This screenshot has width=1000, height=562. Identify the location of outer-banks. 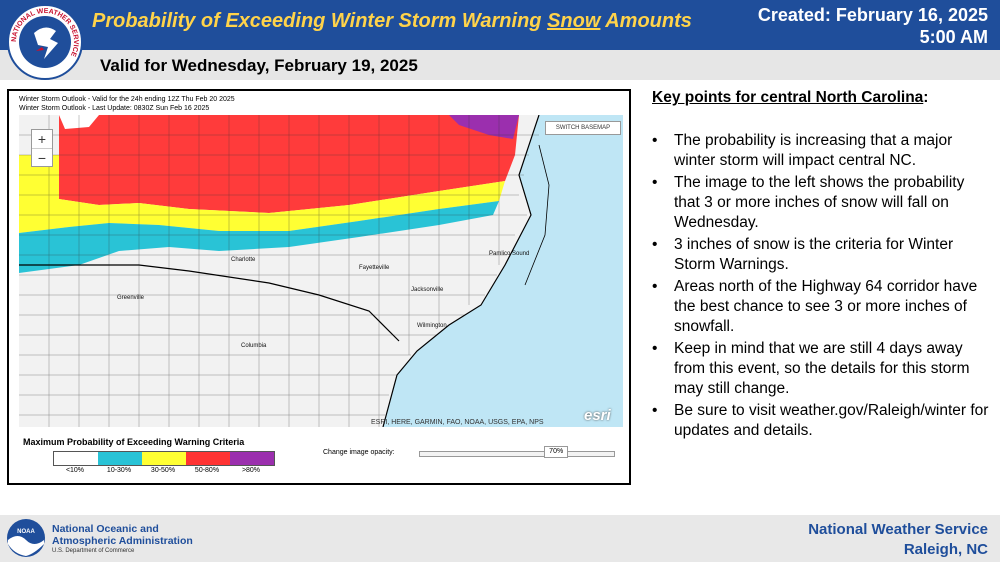
(537, 215).